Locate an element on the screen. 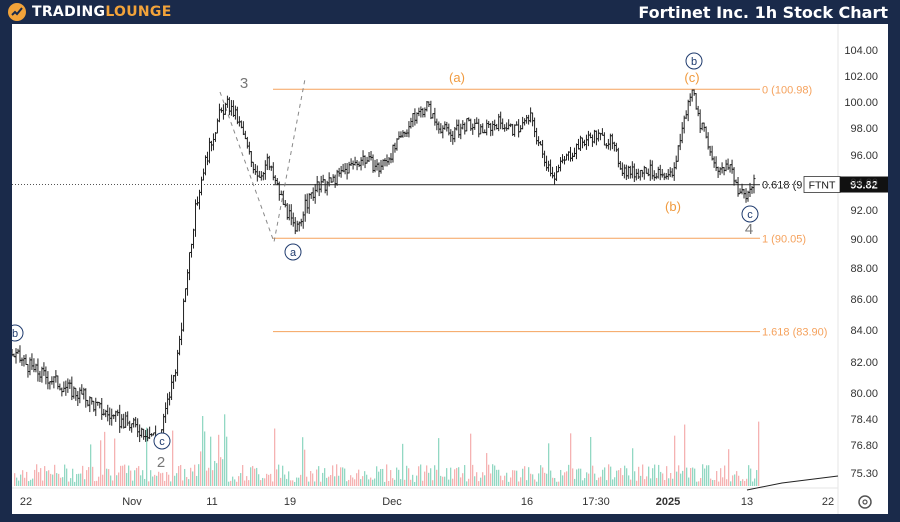 This screenshot has width=900, height=522. wave-label: b is located at coordinates (15, 334).